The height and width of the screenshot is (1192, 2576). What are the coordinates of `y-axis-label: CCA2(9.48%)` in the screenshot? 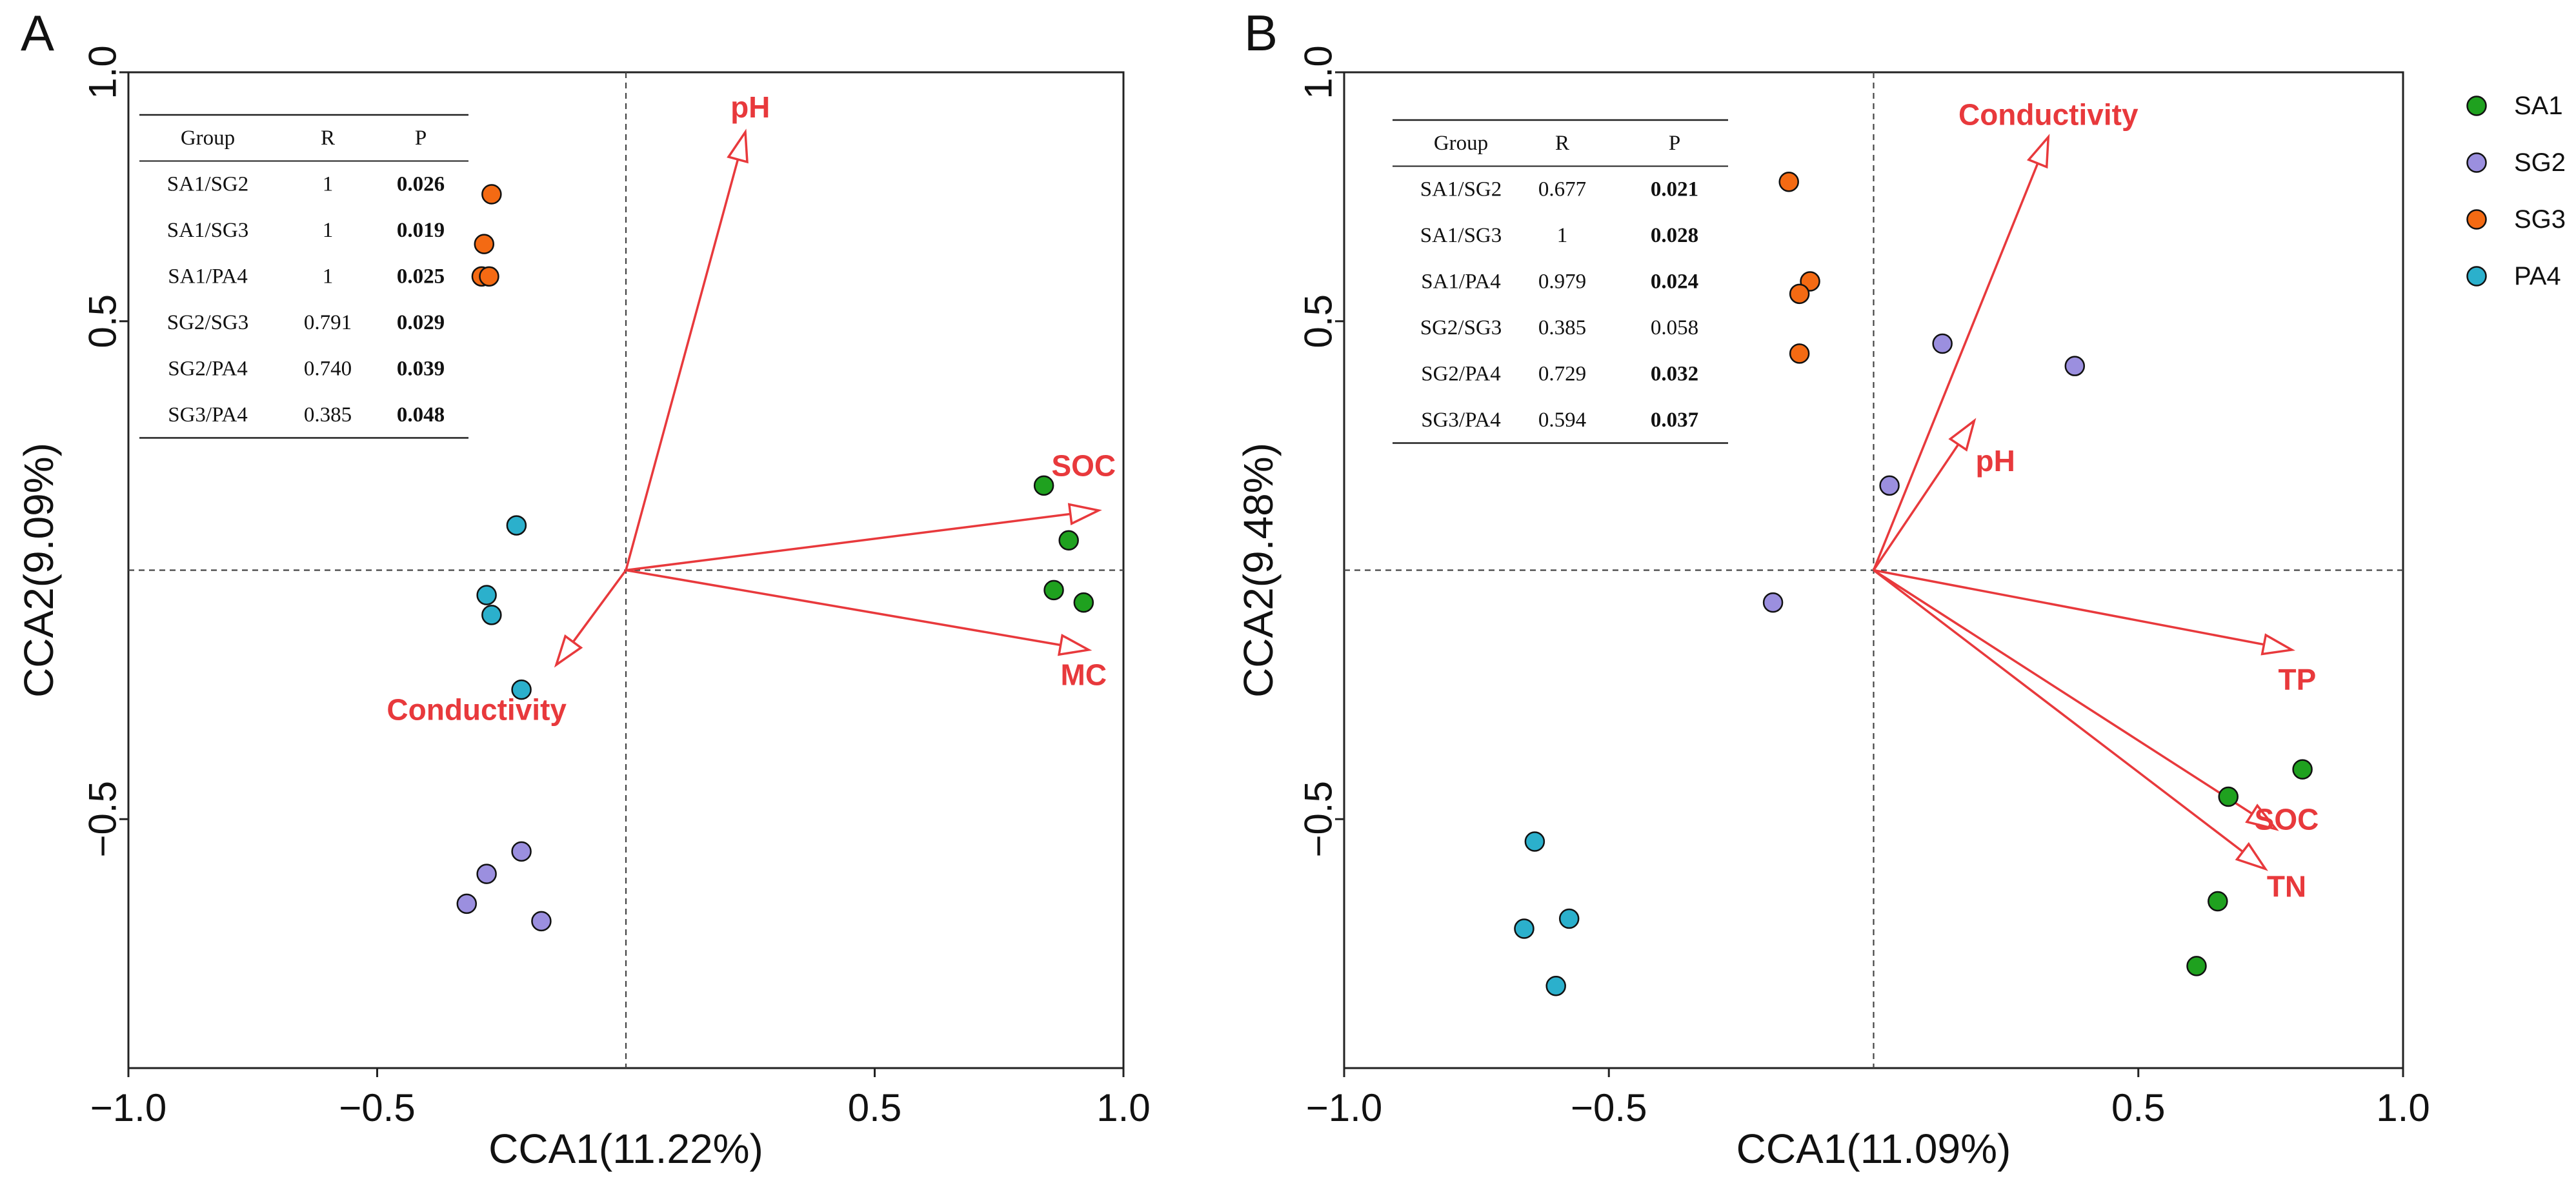 It's located at (1258, 570).